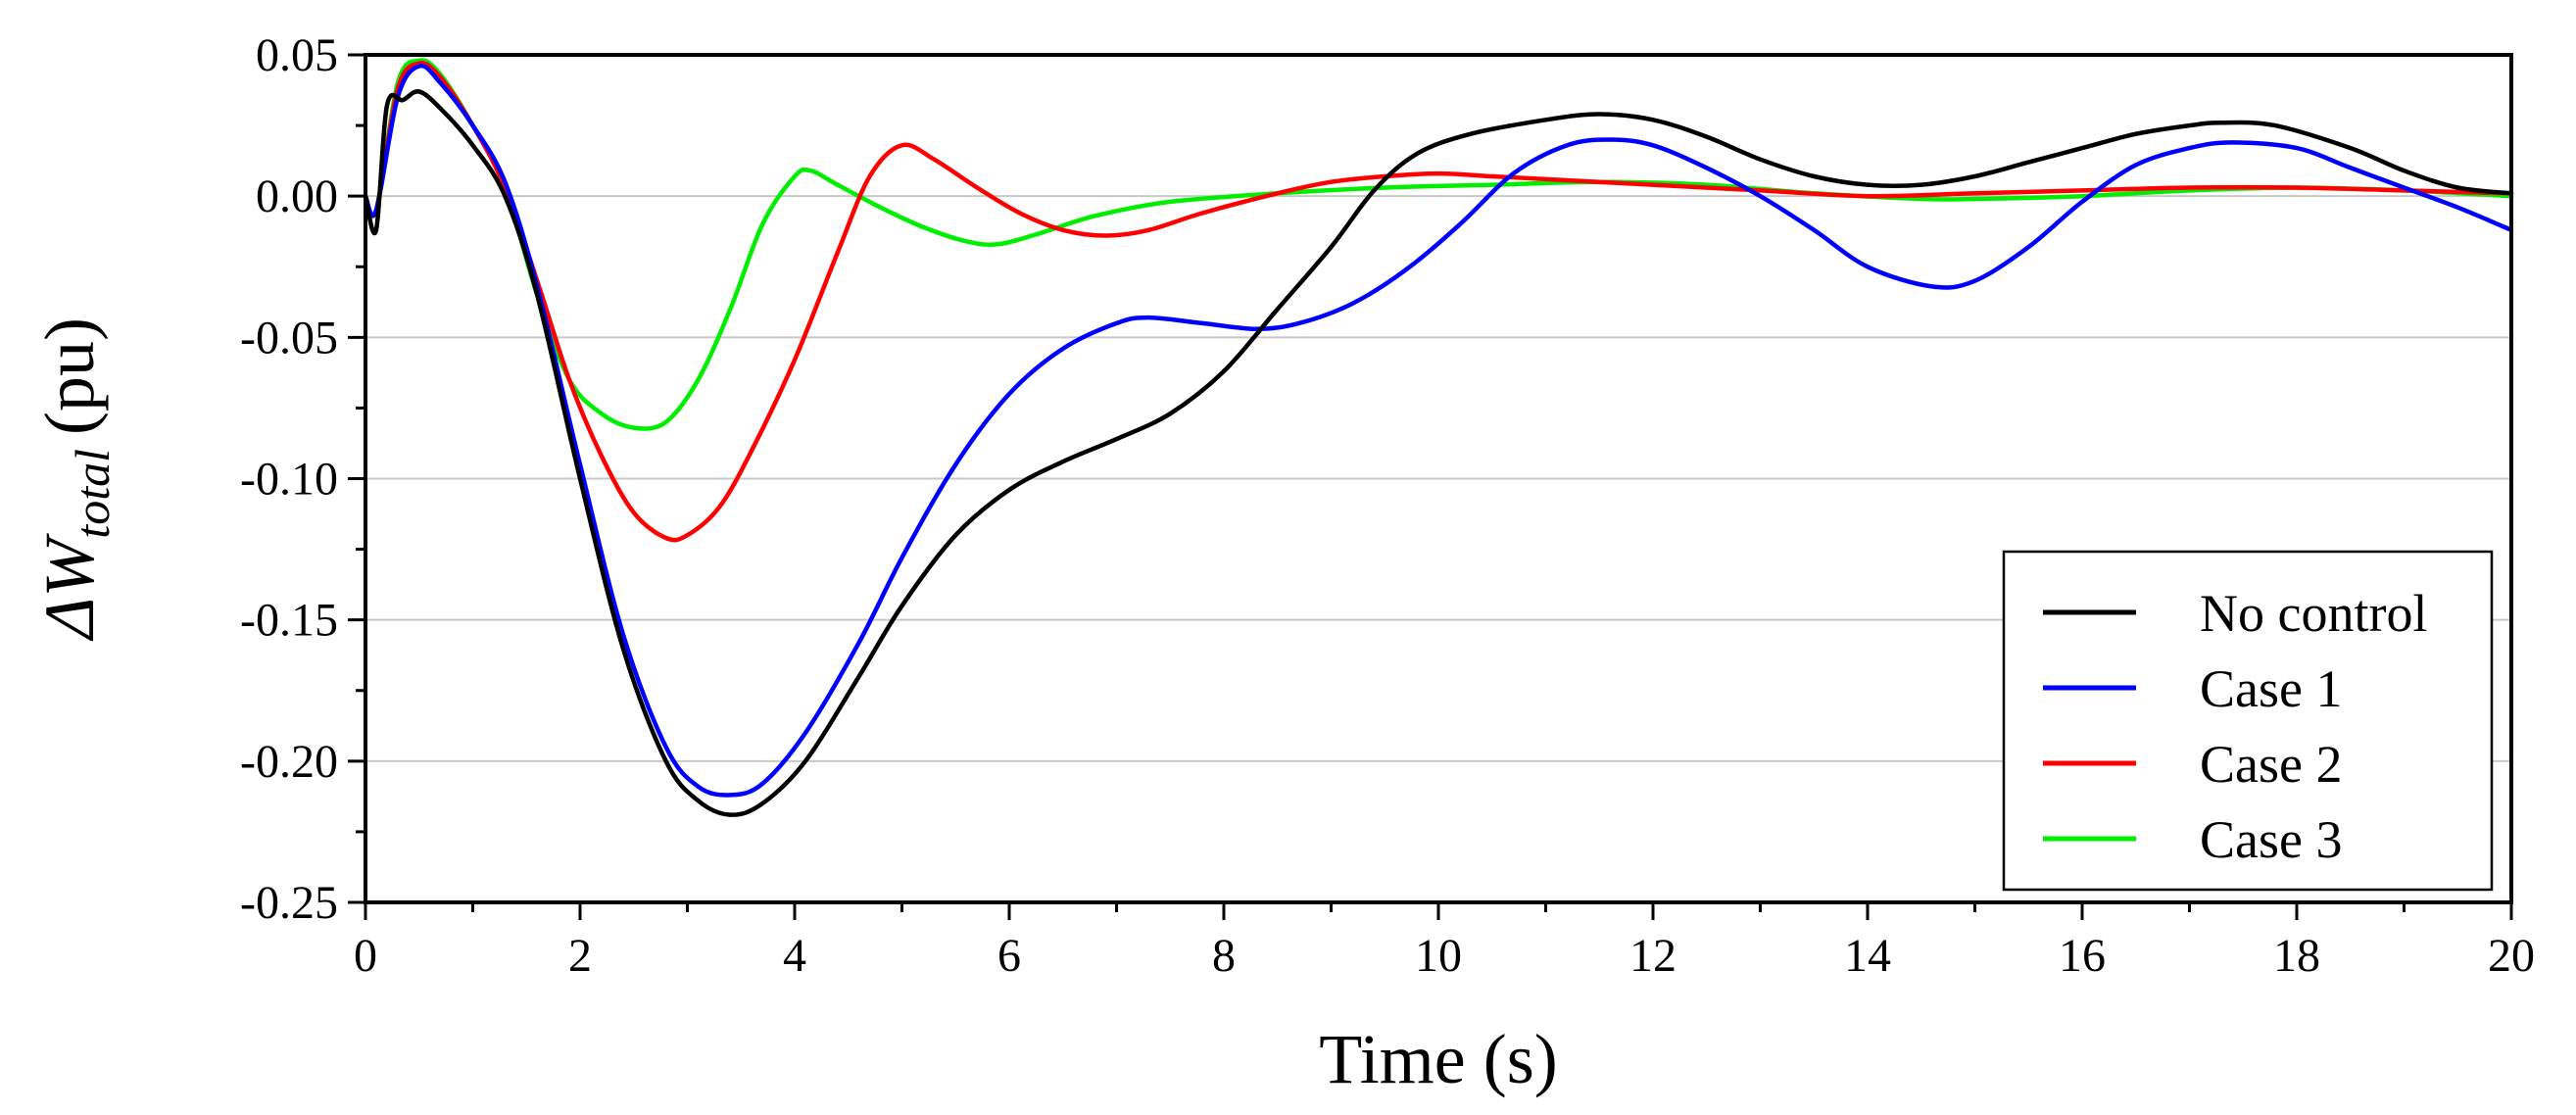 Image resolution: width=2576 pixels, height=1115 pixels. I want to click on x-tick-label: 16, so click(2082, 956).